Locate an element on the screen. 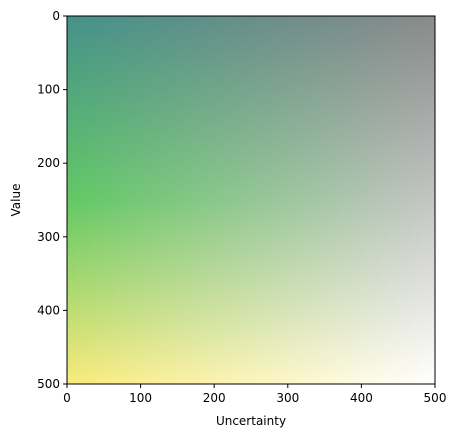 The height and width of the screenshot is (438, 458). x-axis-label: Uncertainty is located at coordinates (251, 421).